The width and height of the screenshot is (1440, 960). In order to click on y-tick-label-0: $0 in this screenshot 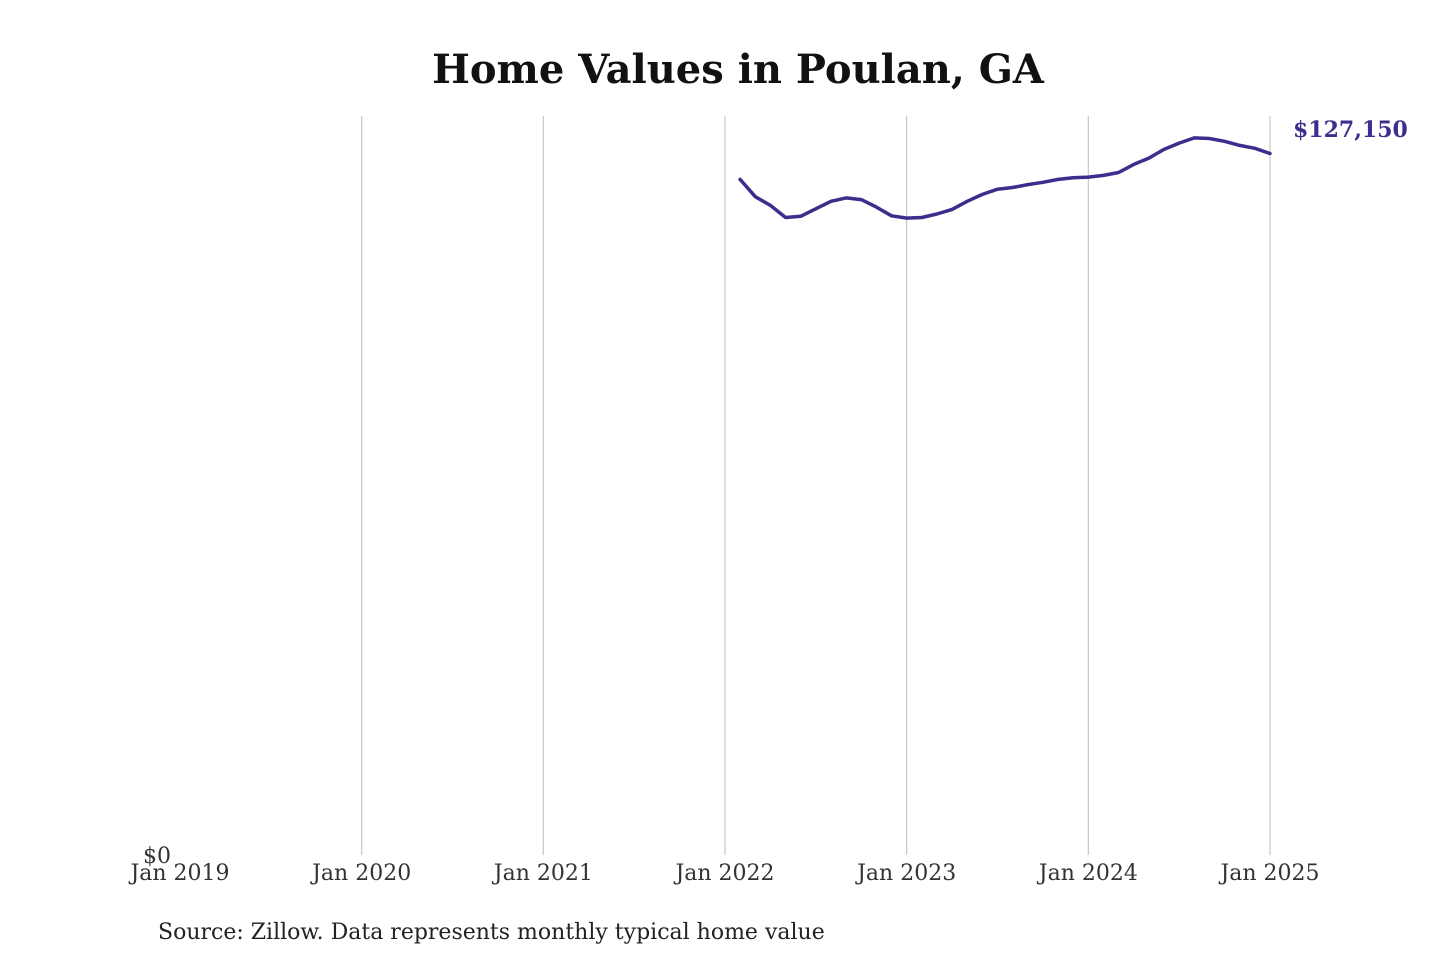, I will do `click(157, 856)`.